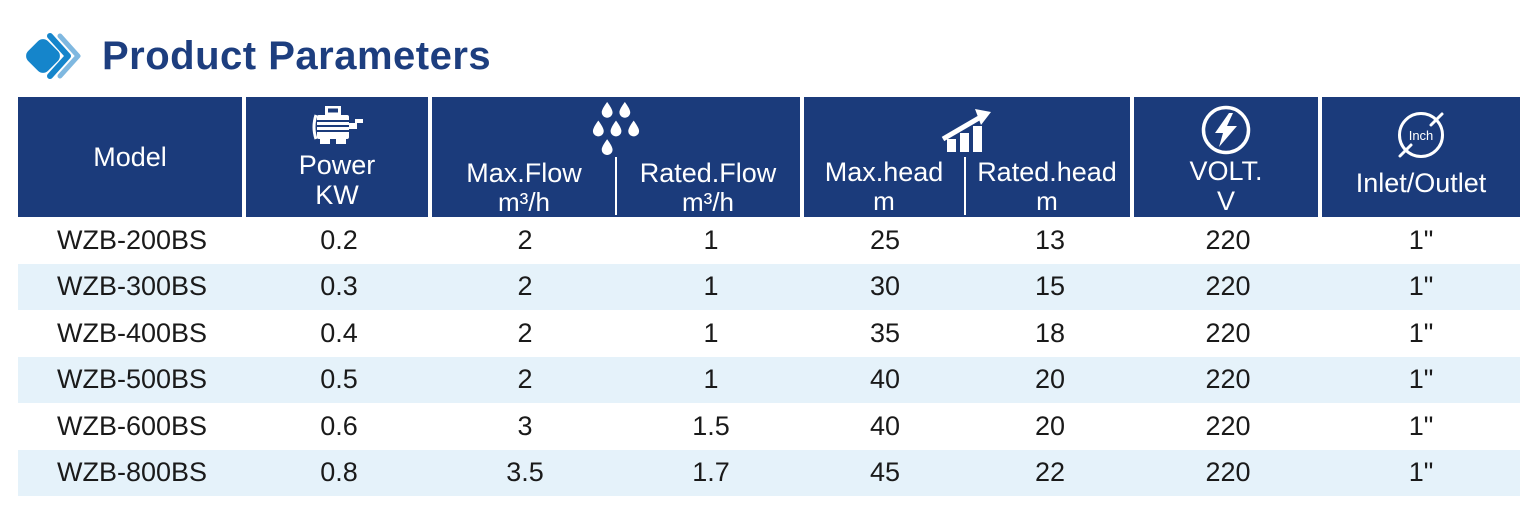 The image size is (1538, 521). Describe the element at coordinates (885, 239) in the screenshot. I see `cell-max-head: 25` at that location.